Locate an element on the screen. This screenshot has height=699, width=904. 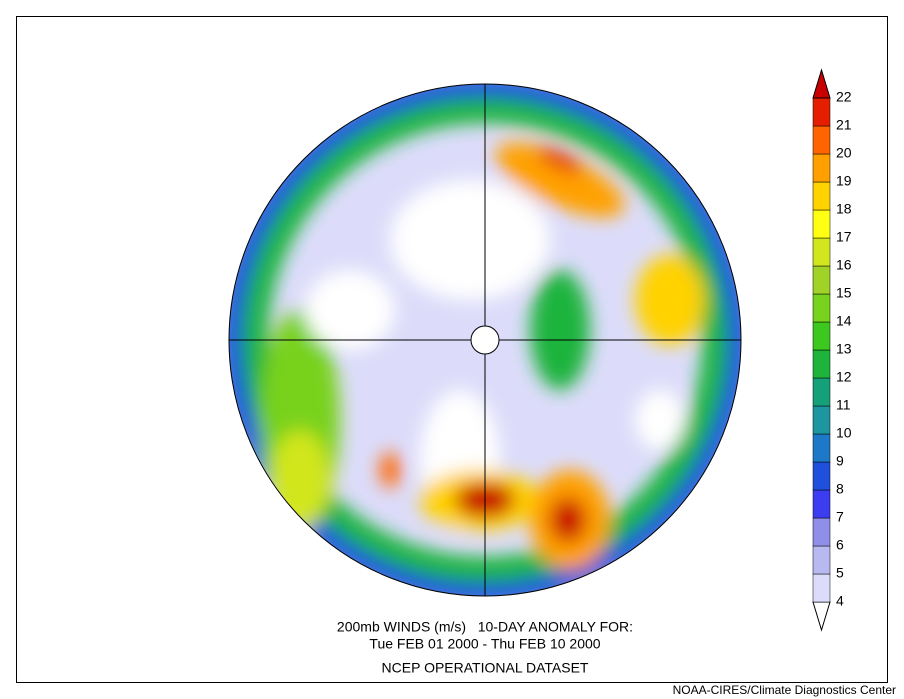
title-line: NCEP OPERATIONAL DATASET is located at coordinates (485, 668).